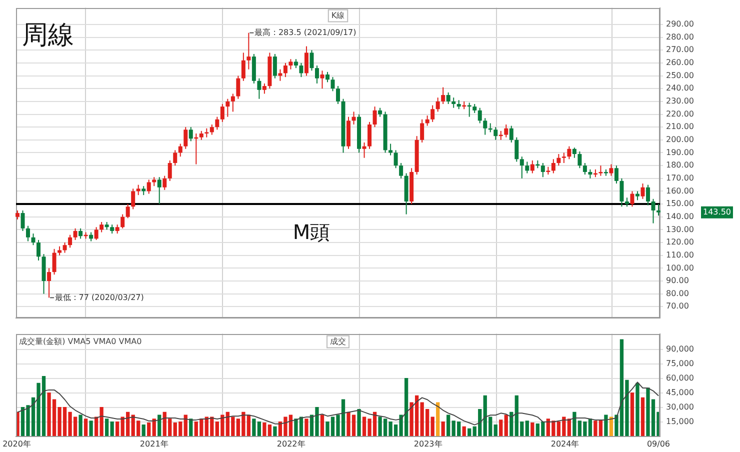  I want to click on y-tick-label: 140.00, so click(680, 216).